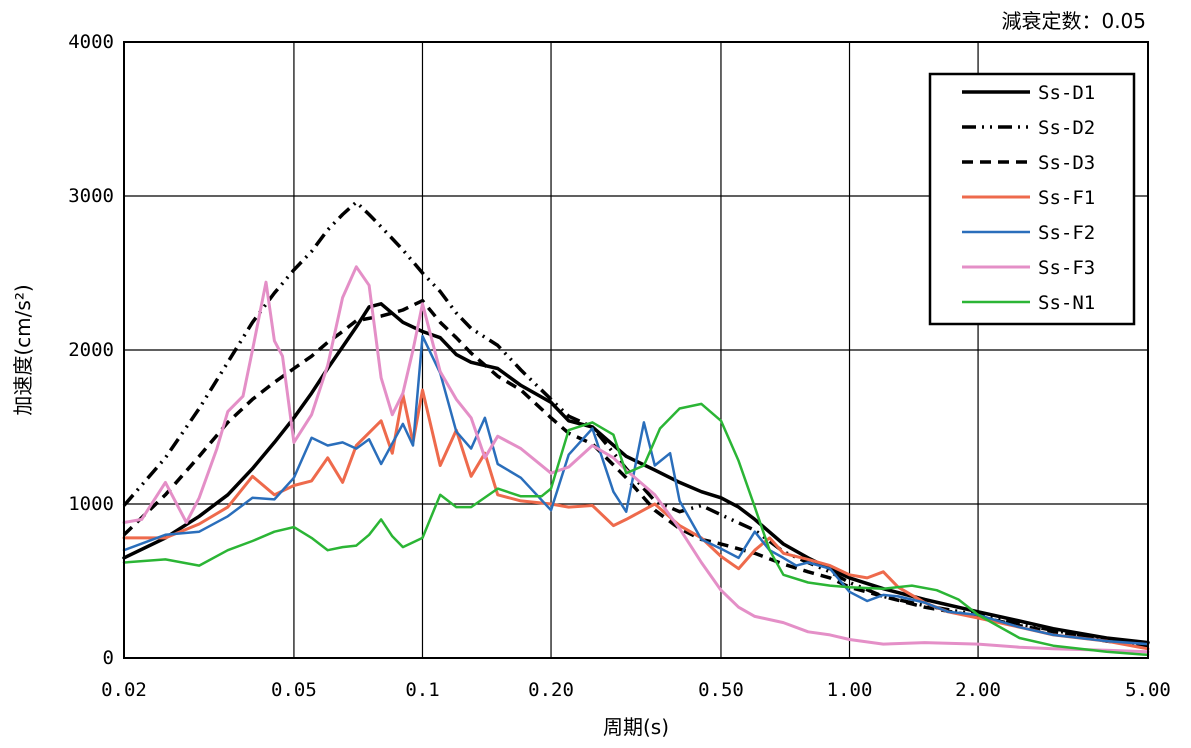  Describe the element at coordinates (1066, 163) in the screenshot. I see `legend-label-ss-d3: Ss-D3` at that location.